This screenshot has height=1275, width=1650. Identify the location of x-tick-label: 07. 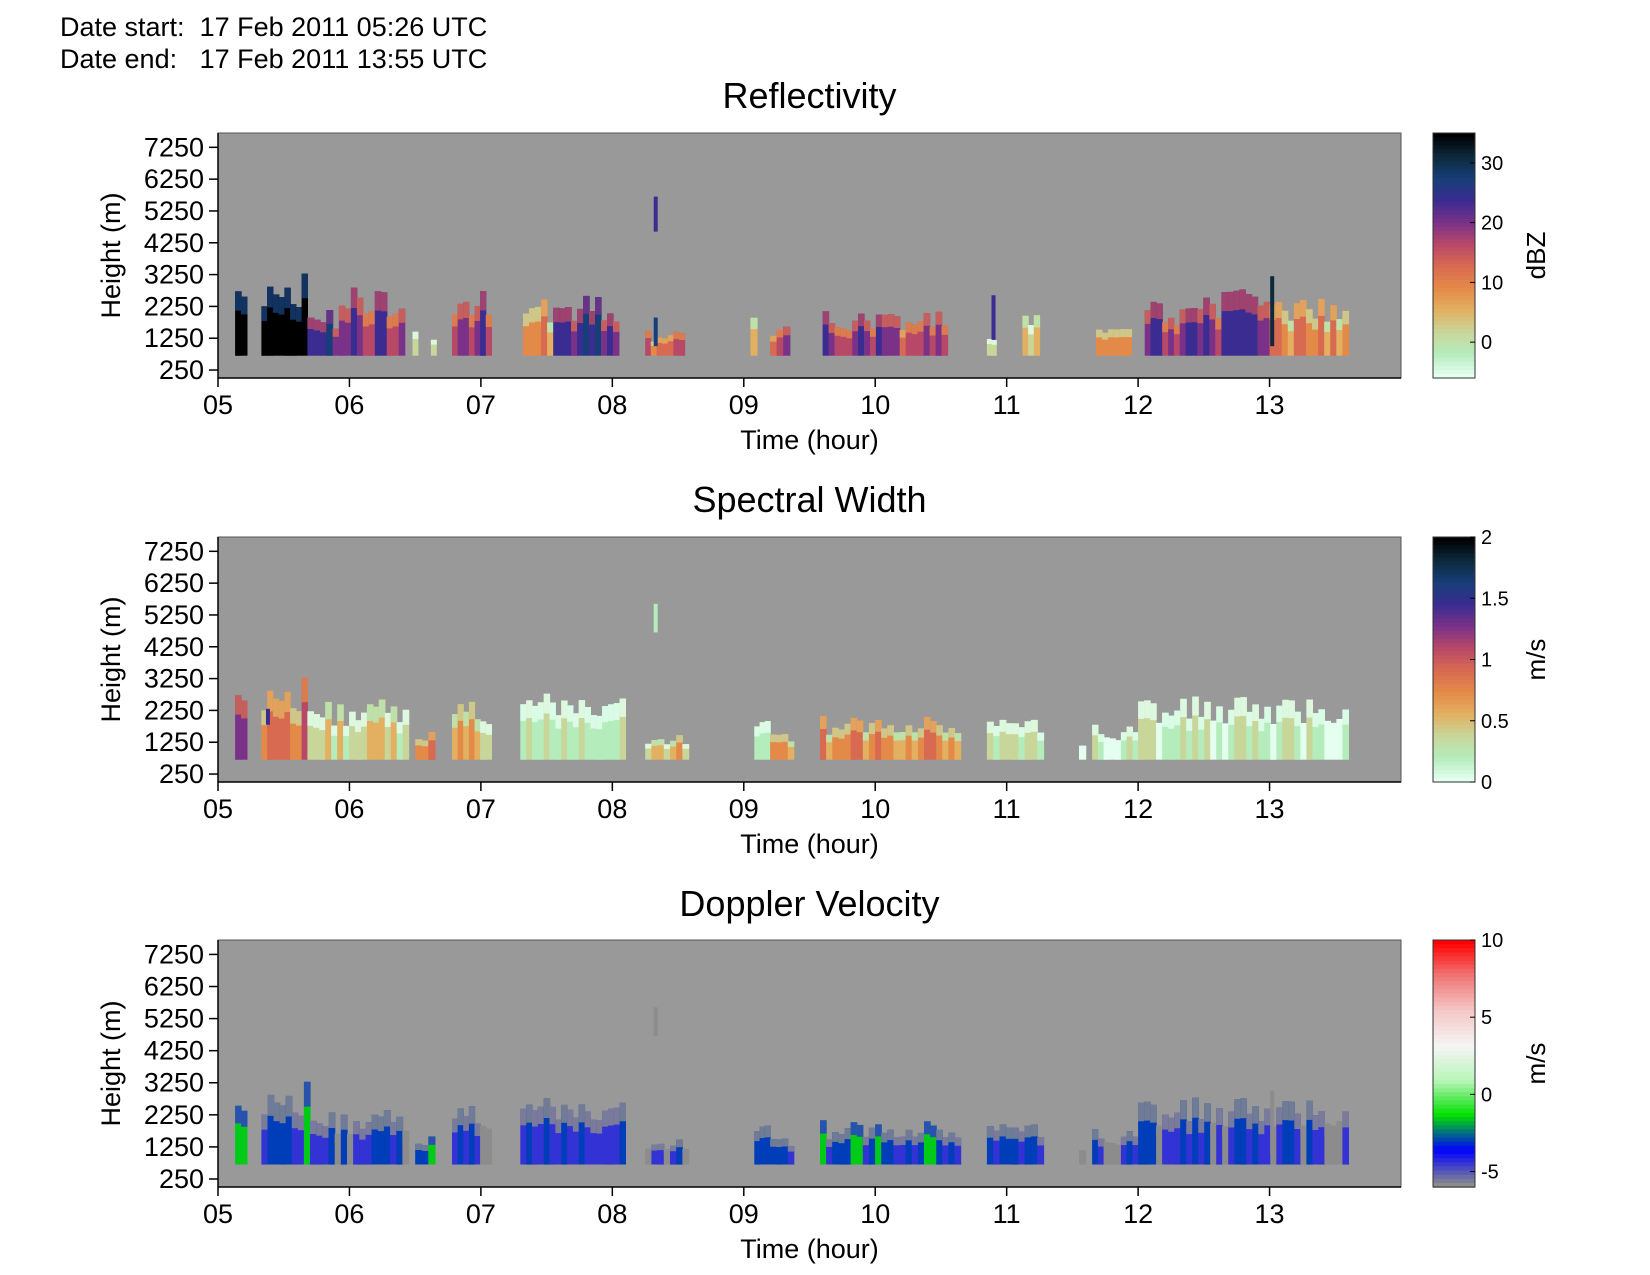
(481, 809).